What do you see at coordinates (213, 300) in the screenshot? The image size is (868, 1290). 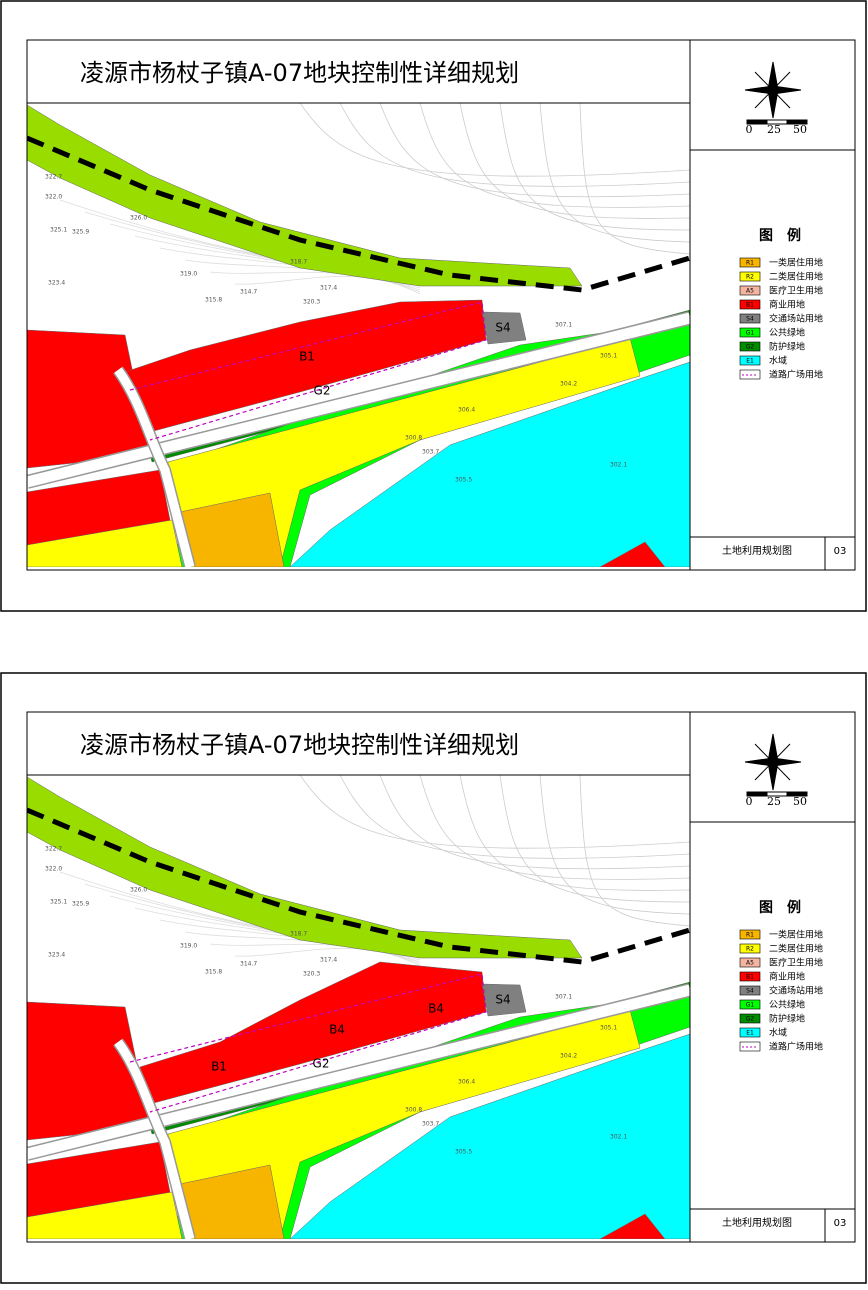 I see `elevation: 315.8` at bounding box center [213, 300].